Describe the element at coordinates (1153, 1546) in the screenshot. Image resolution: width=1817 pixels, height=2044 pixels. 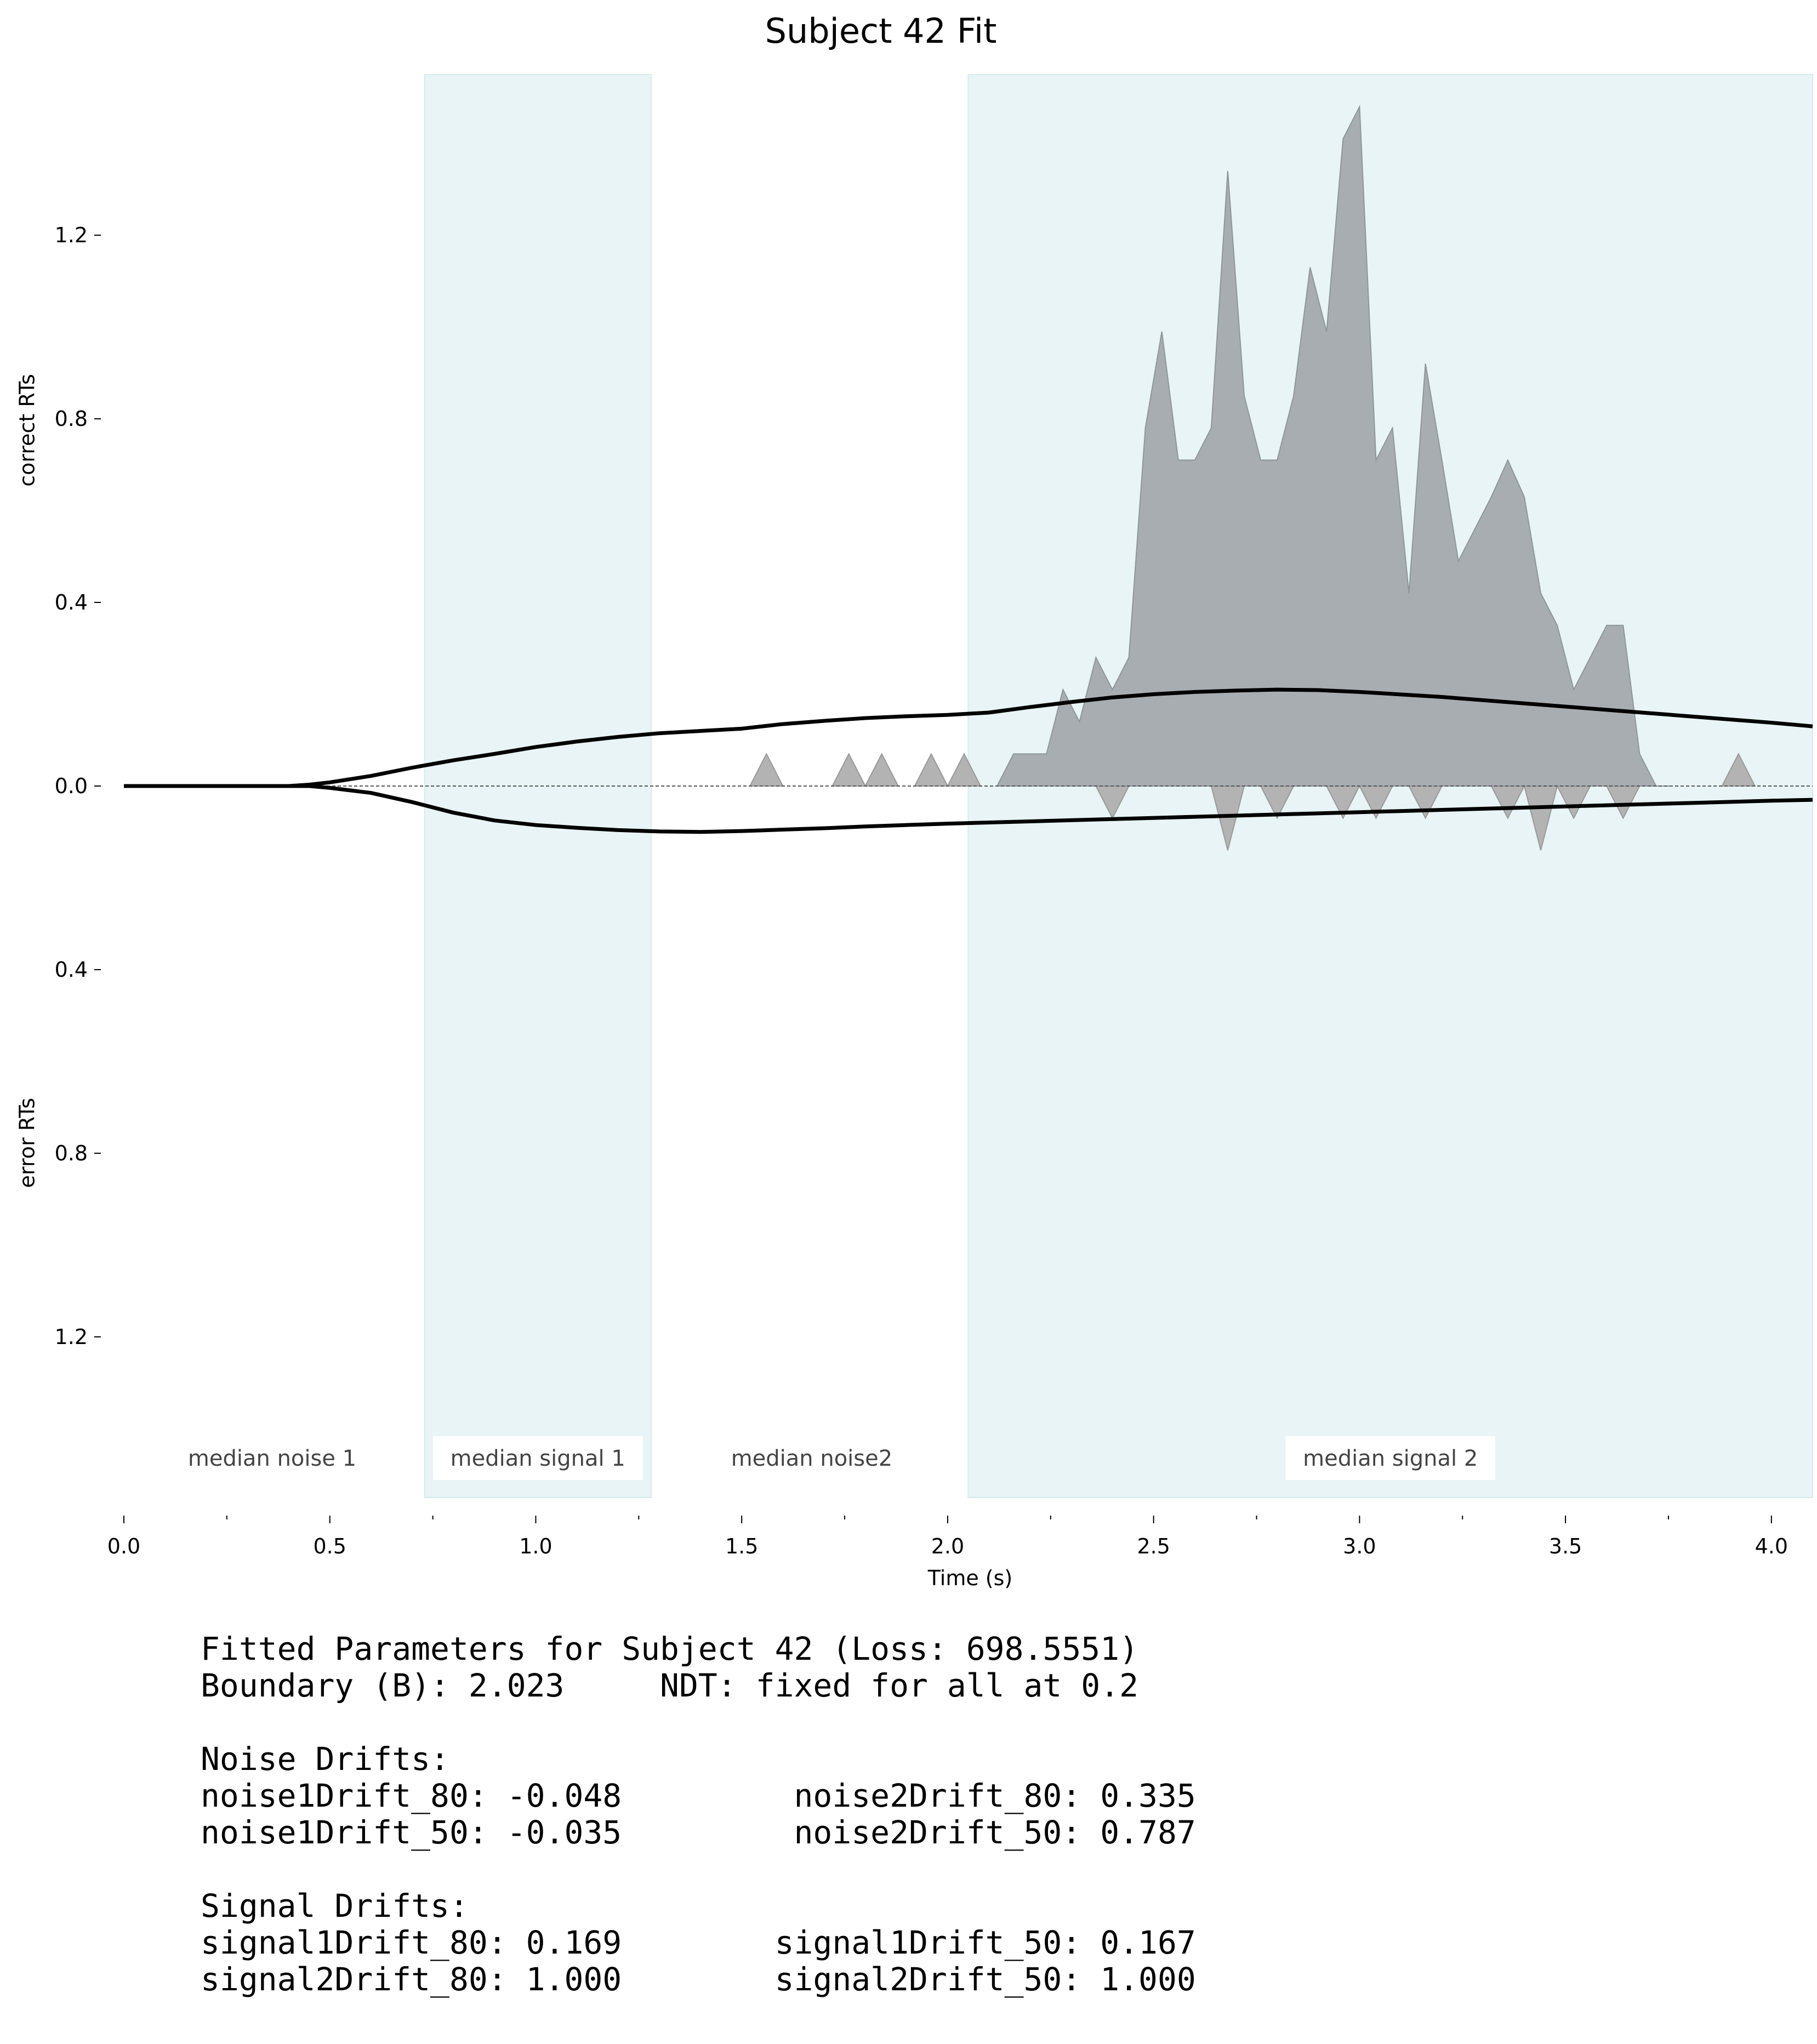
I see `x-tick-label: 2.5` at that location.